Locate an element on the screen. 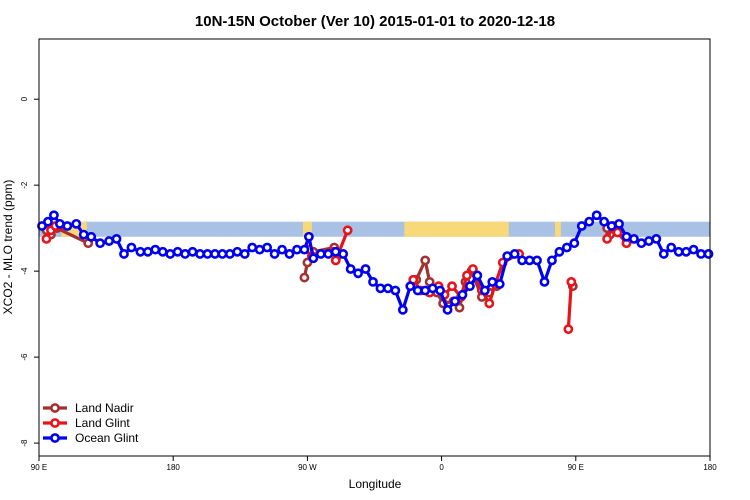  x-axis-label: Longitude is located at coordinates (375, 484).